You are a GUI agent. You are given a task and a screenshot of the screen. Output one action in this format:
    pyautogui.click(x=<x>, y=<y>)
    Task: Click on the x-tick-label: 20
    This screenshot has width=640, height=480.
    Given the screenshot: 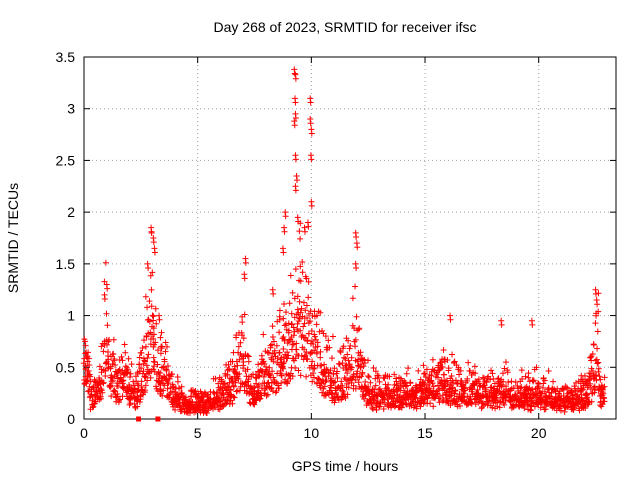 What is the action you would take?
    pyautogui.click(x=539, y=433)
    